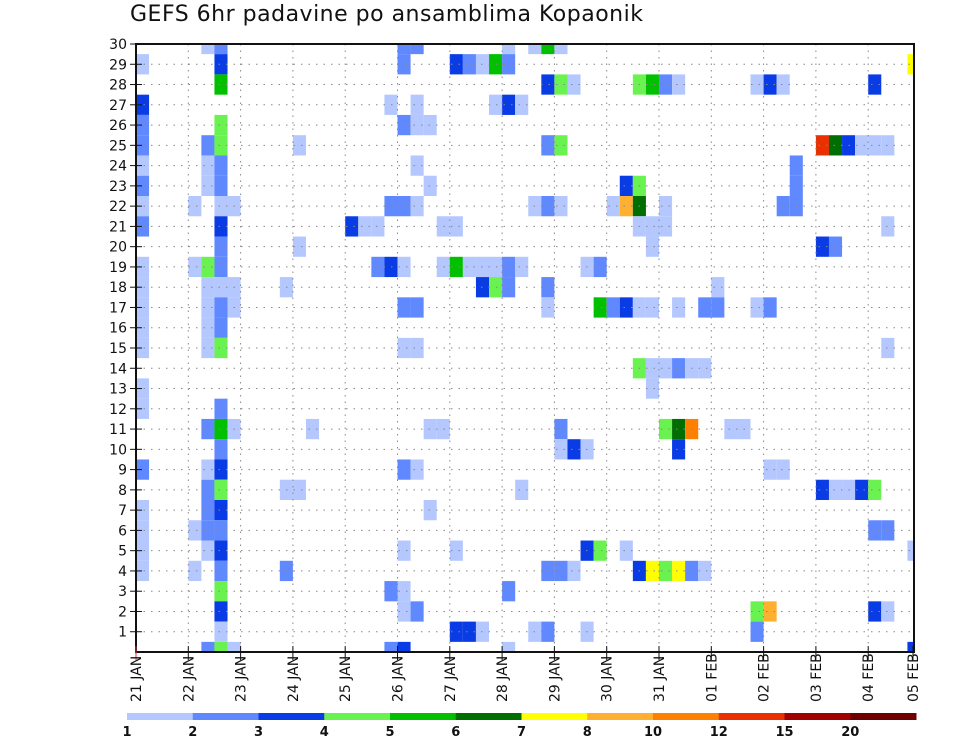 The height and width of the screenshot is (742, 960). I want to click on colorbar-label: 12, so click(719, 732).